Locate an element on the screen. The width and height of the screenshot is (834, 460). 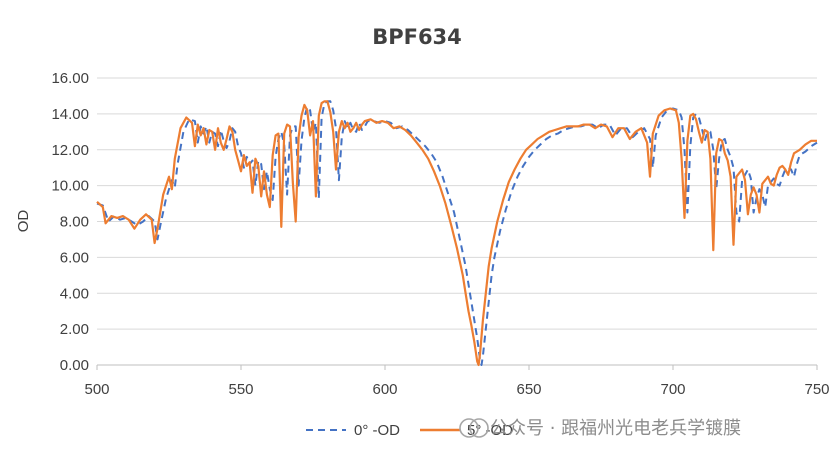
x-tick-label: 650 is located at coordinates (528, 389).